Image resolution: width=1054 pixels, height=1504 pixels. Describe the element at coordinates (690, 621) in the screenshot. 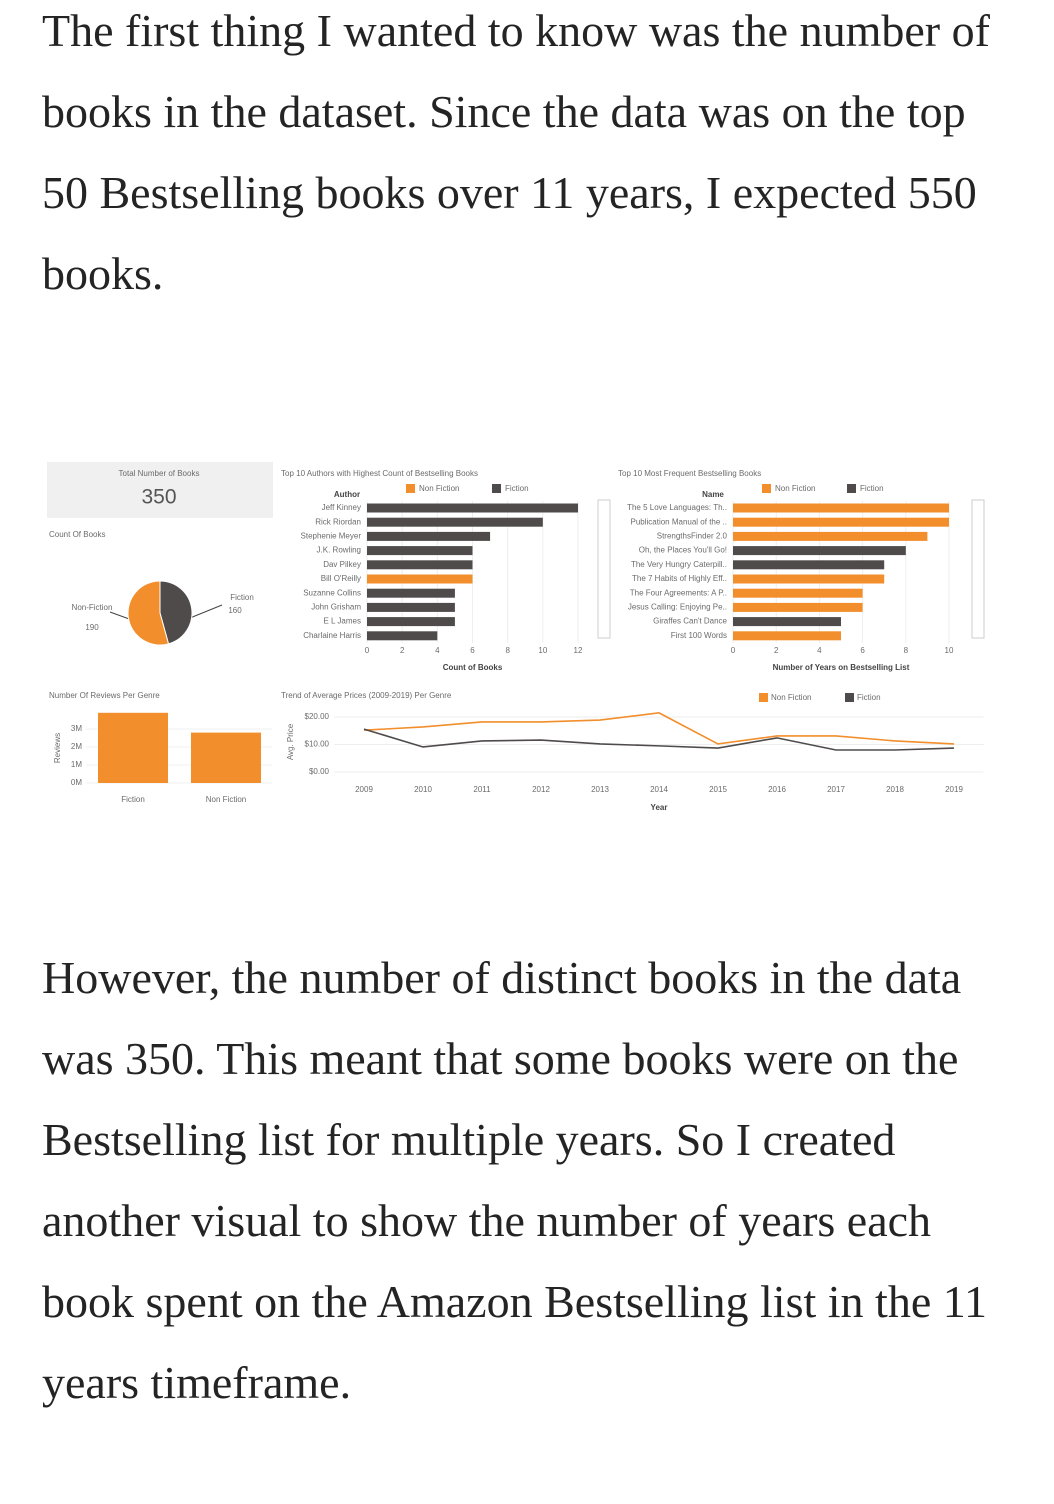

I see `y-tick-label: Giraffes Can't Dance` at that location.